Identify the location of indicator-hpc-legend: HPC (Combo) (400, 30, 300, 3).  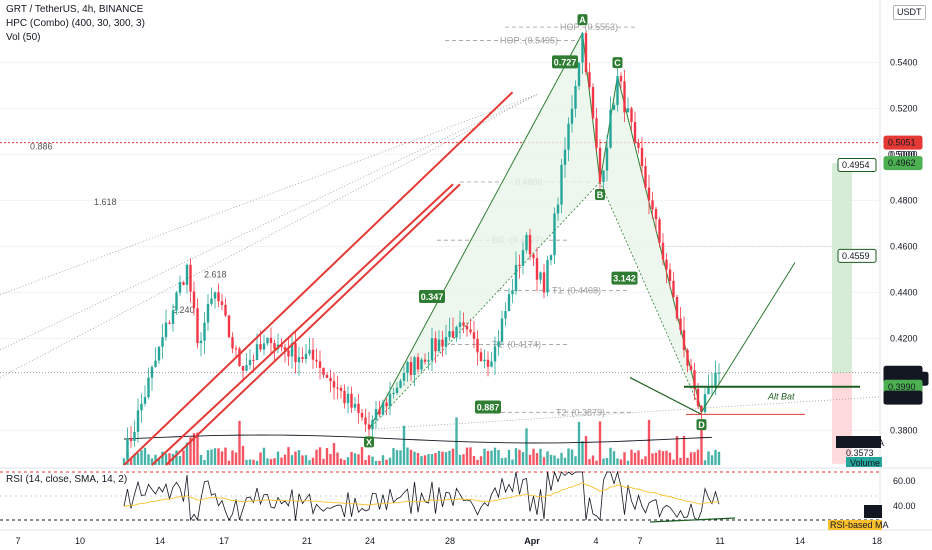
(75, 23).